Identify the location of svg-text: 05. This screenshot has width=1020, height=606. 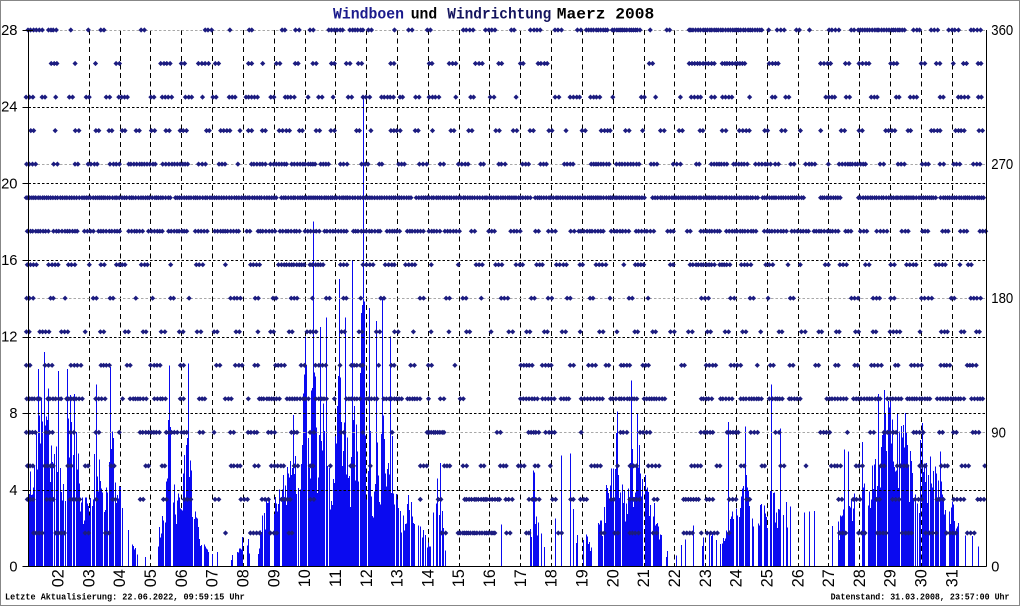
(151, 578).